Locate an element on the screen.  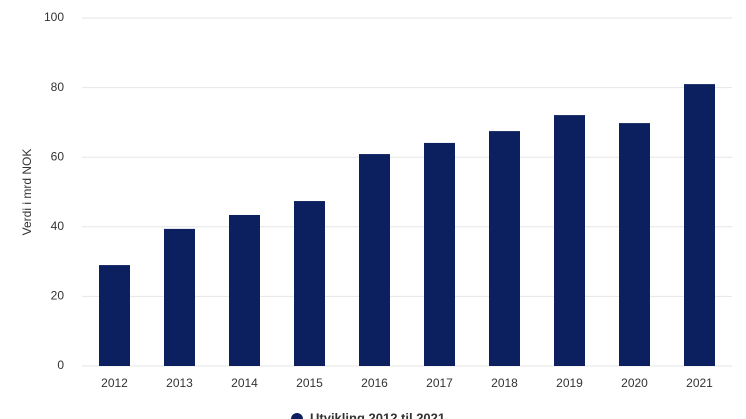
x-tick-label: 2013 is located at coordinates (179, 383).